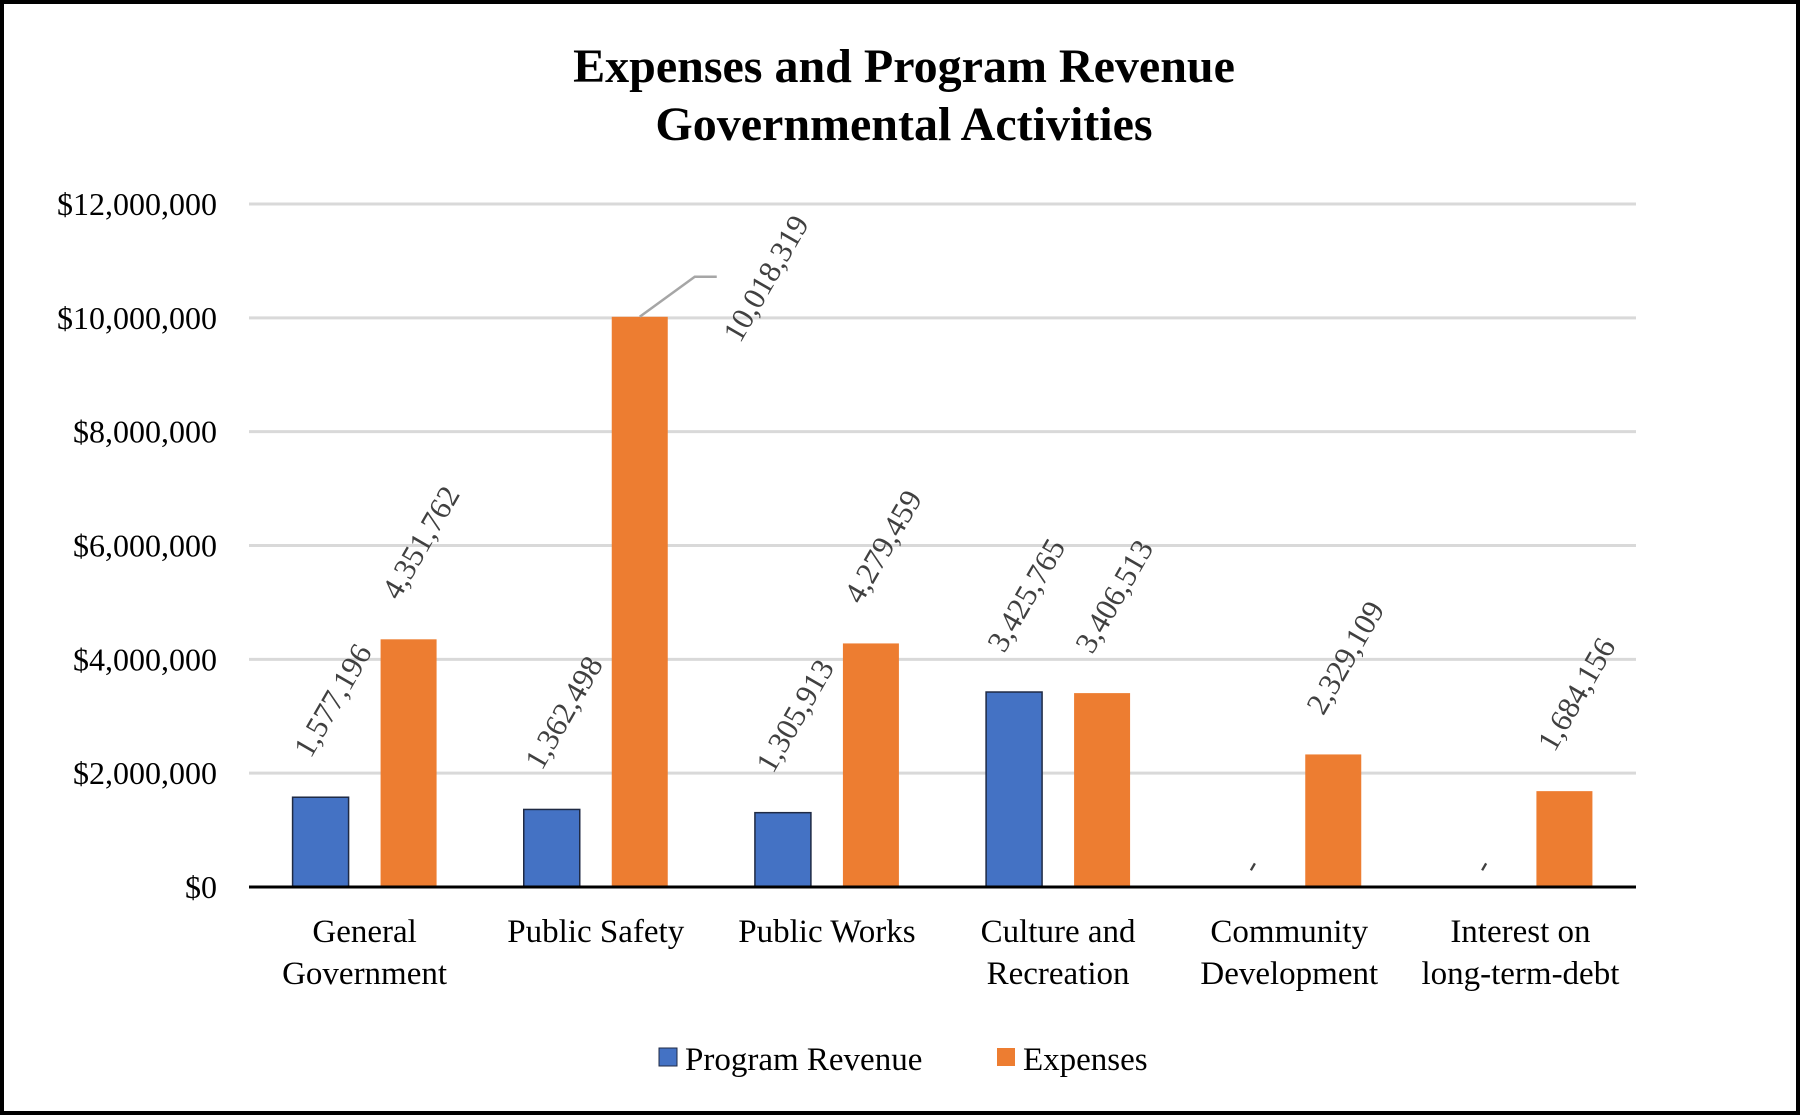 The height and width of the screenshot is (1119, 1800). I want to click on expenses-data-label: 2,329,109, so click(1345, 657).